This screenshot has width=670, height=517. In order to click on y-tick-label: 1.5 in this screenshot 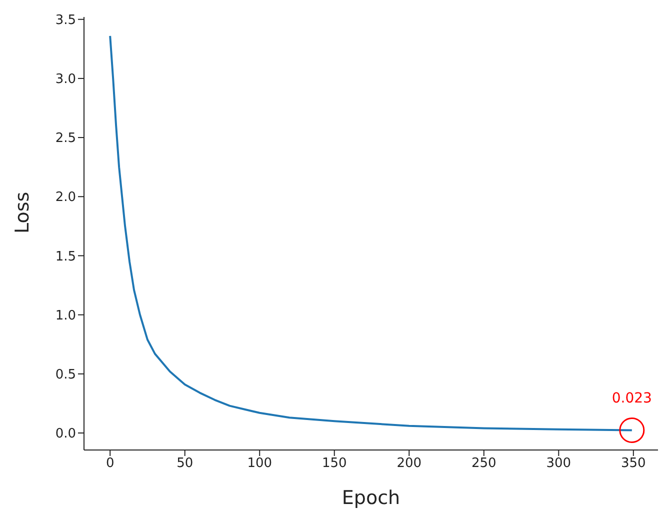, I will do `click(65, 256)`.